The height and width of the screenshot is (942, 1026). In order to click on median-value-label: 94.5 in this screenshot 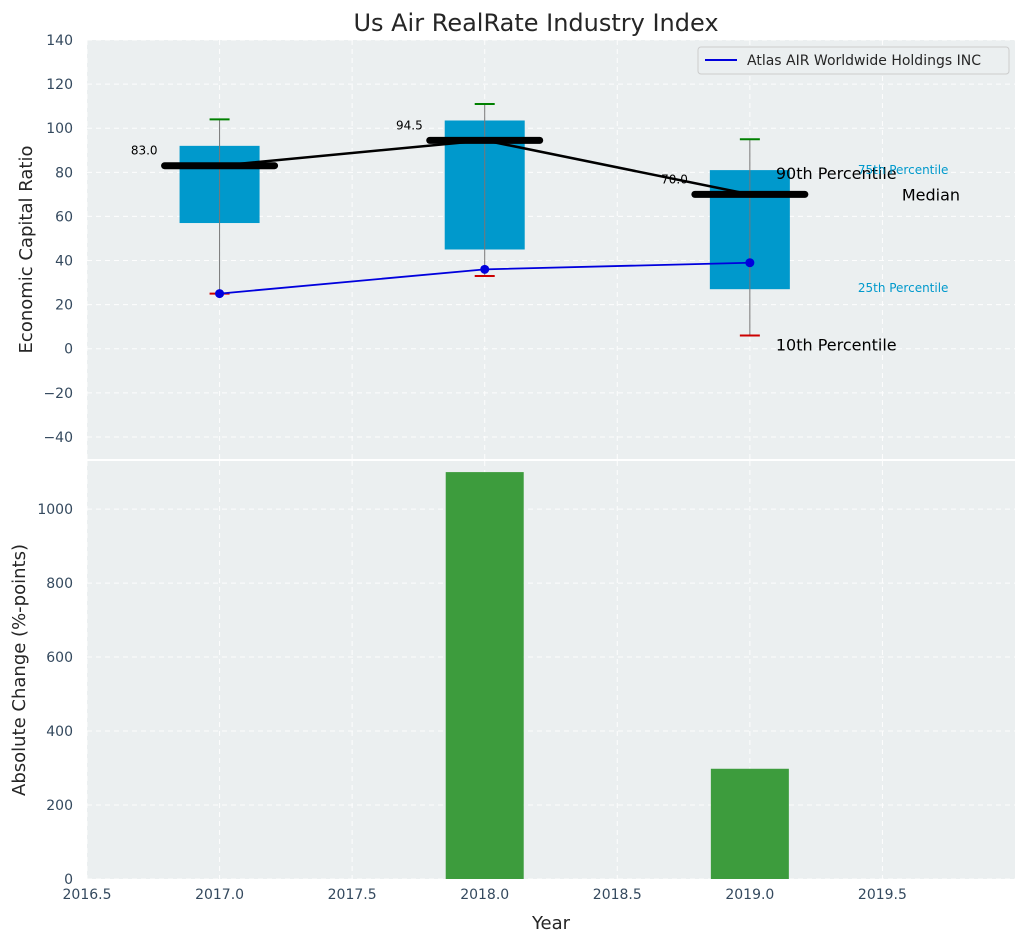, I will do `click(409, 125)`.